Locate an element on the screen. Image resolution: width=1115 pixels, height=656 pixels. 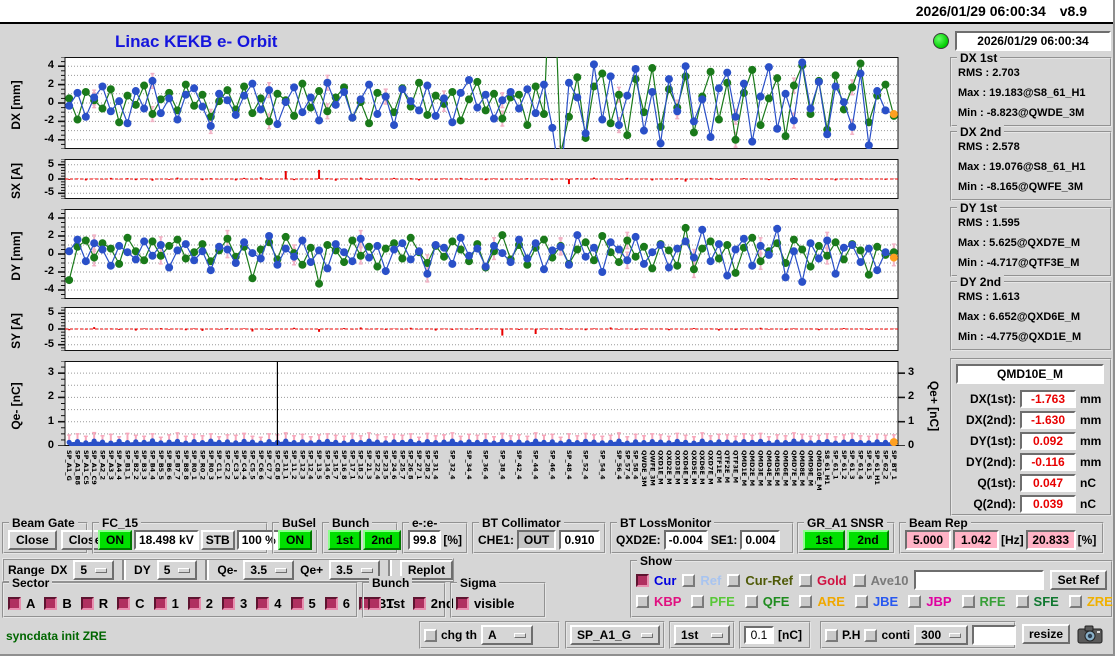
show-checkbox-gold: Gold is located at coordinates (823, 580).